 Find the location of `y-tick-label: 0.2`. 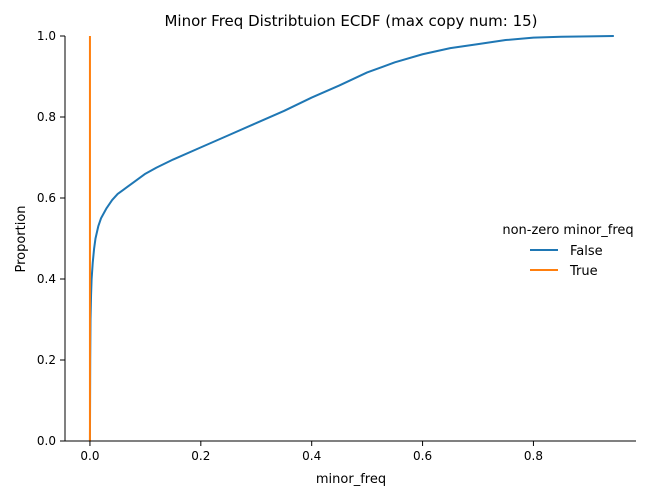

y-tick-label: 0.2 is located at coordinates (46, 360).